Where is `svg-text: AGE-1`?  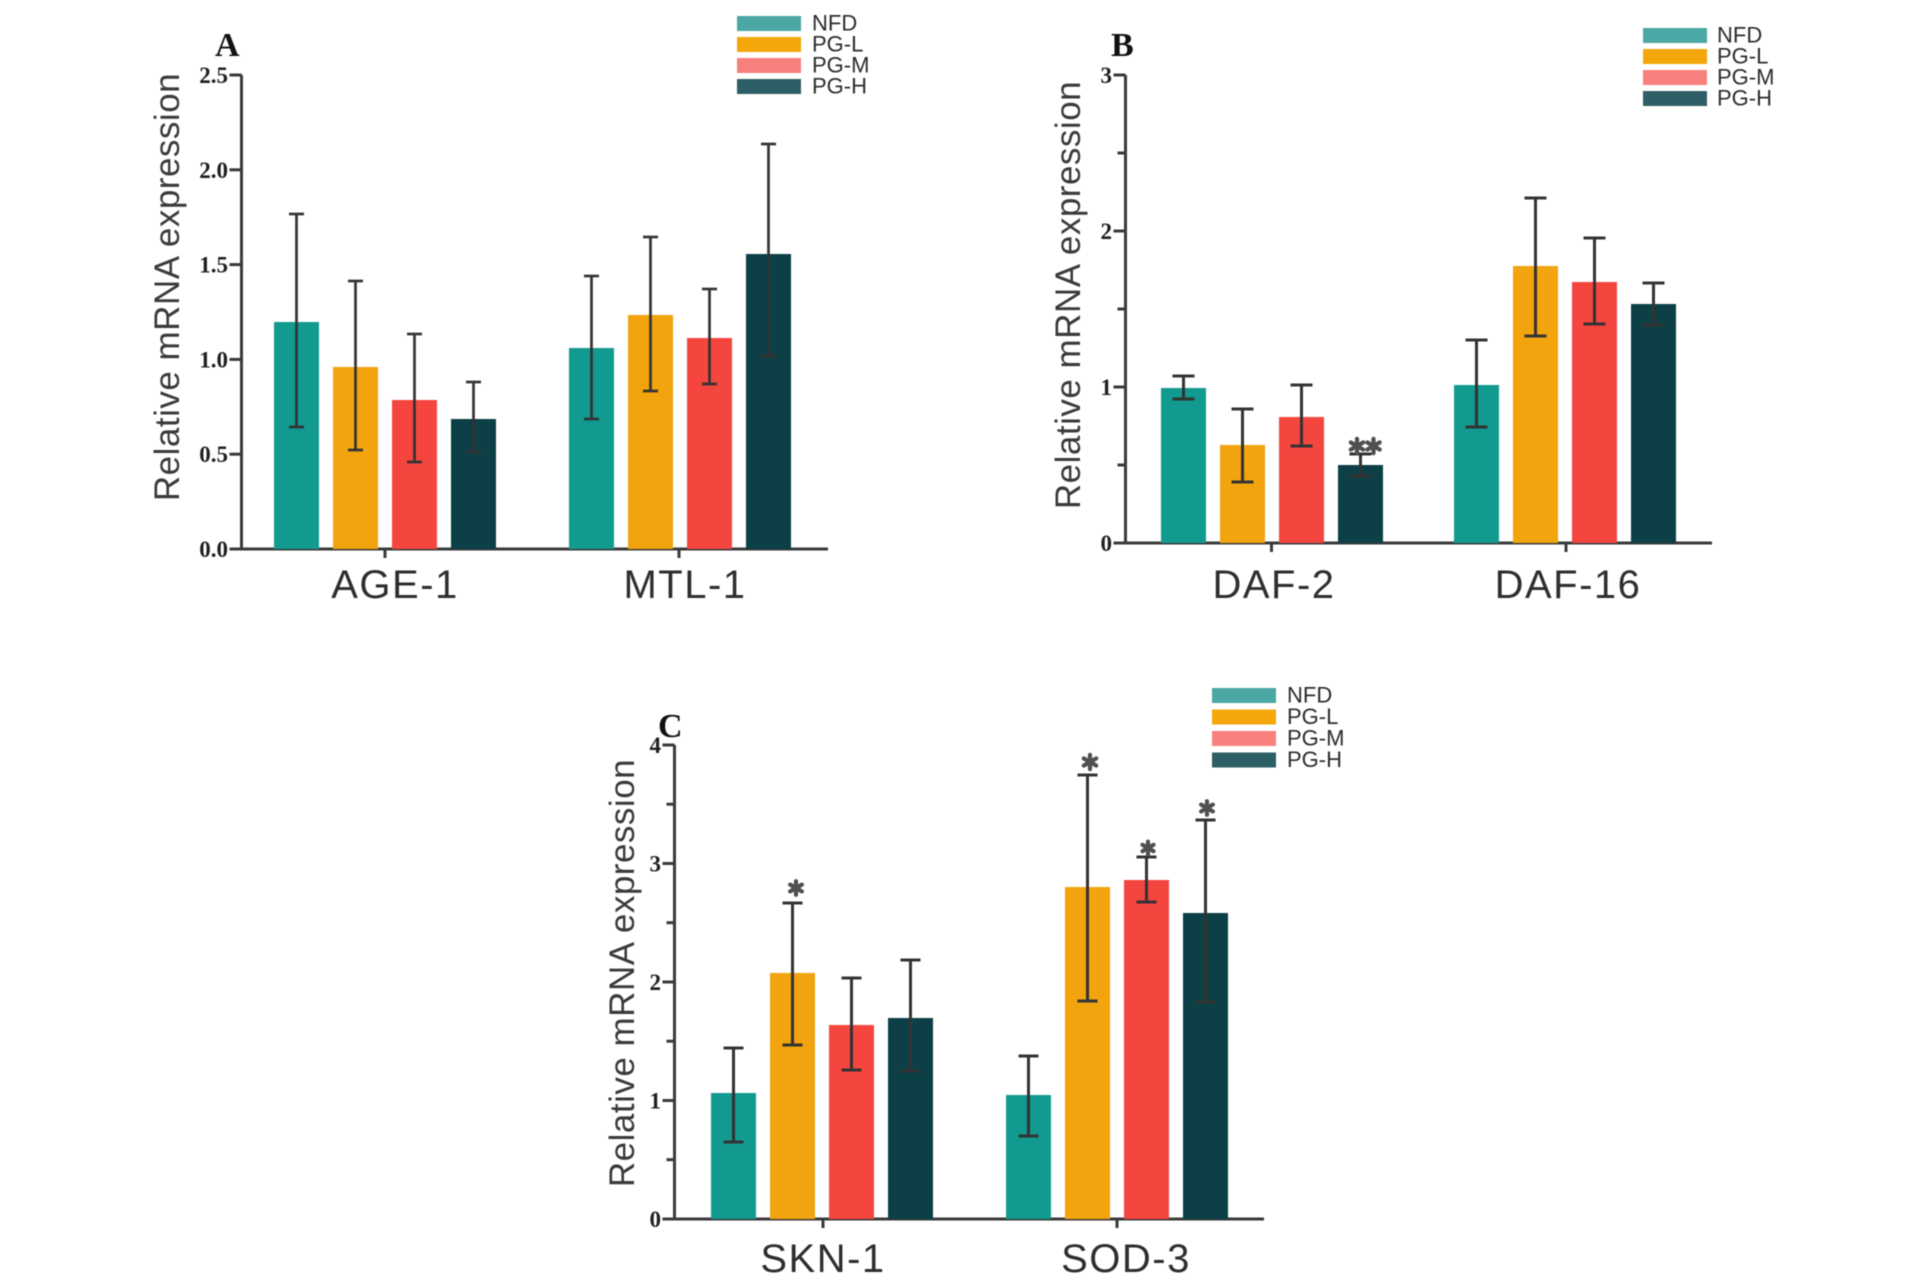
svg-text: AGE-1 is located at coordinates (395, 585).